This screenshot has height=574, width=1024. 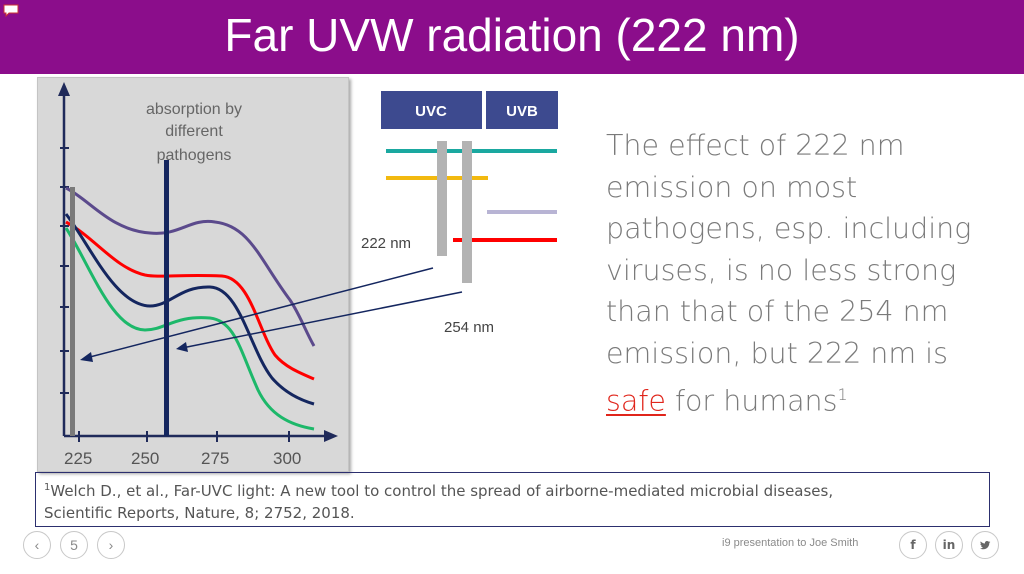 I want to click on linkedin-icon: in, so click(x=949, y=545).